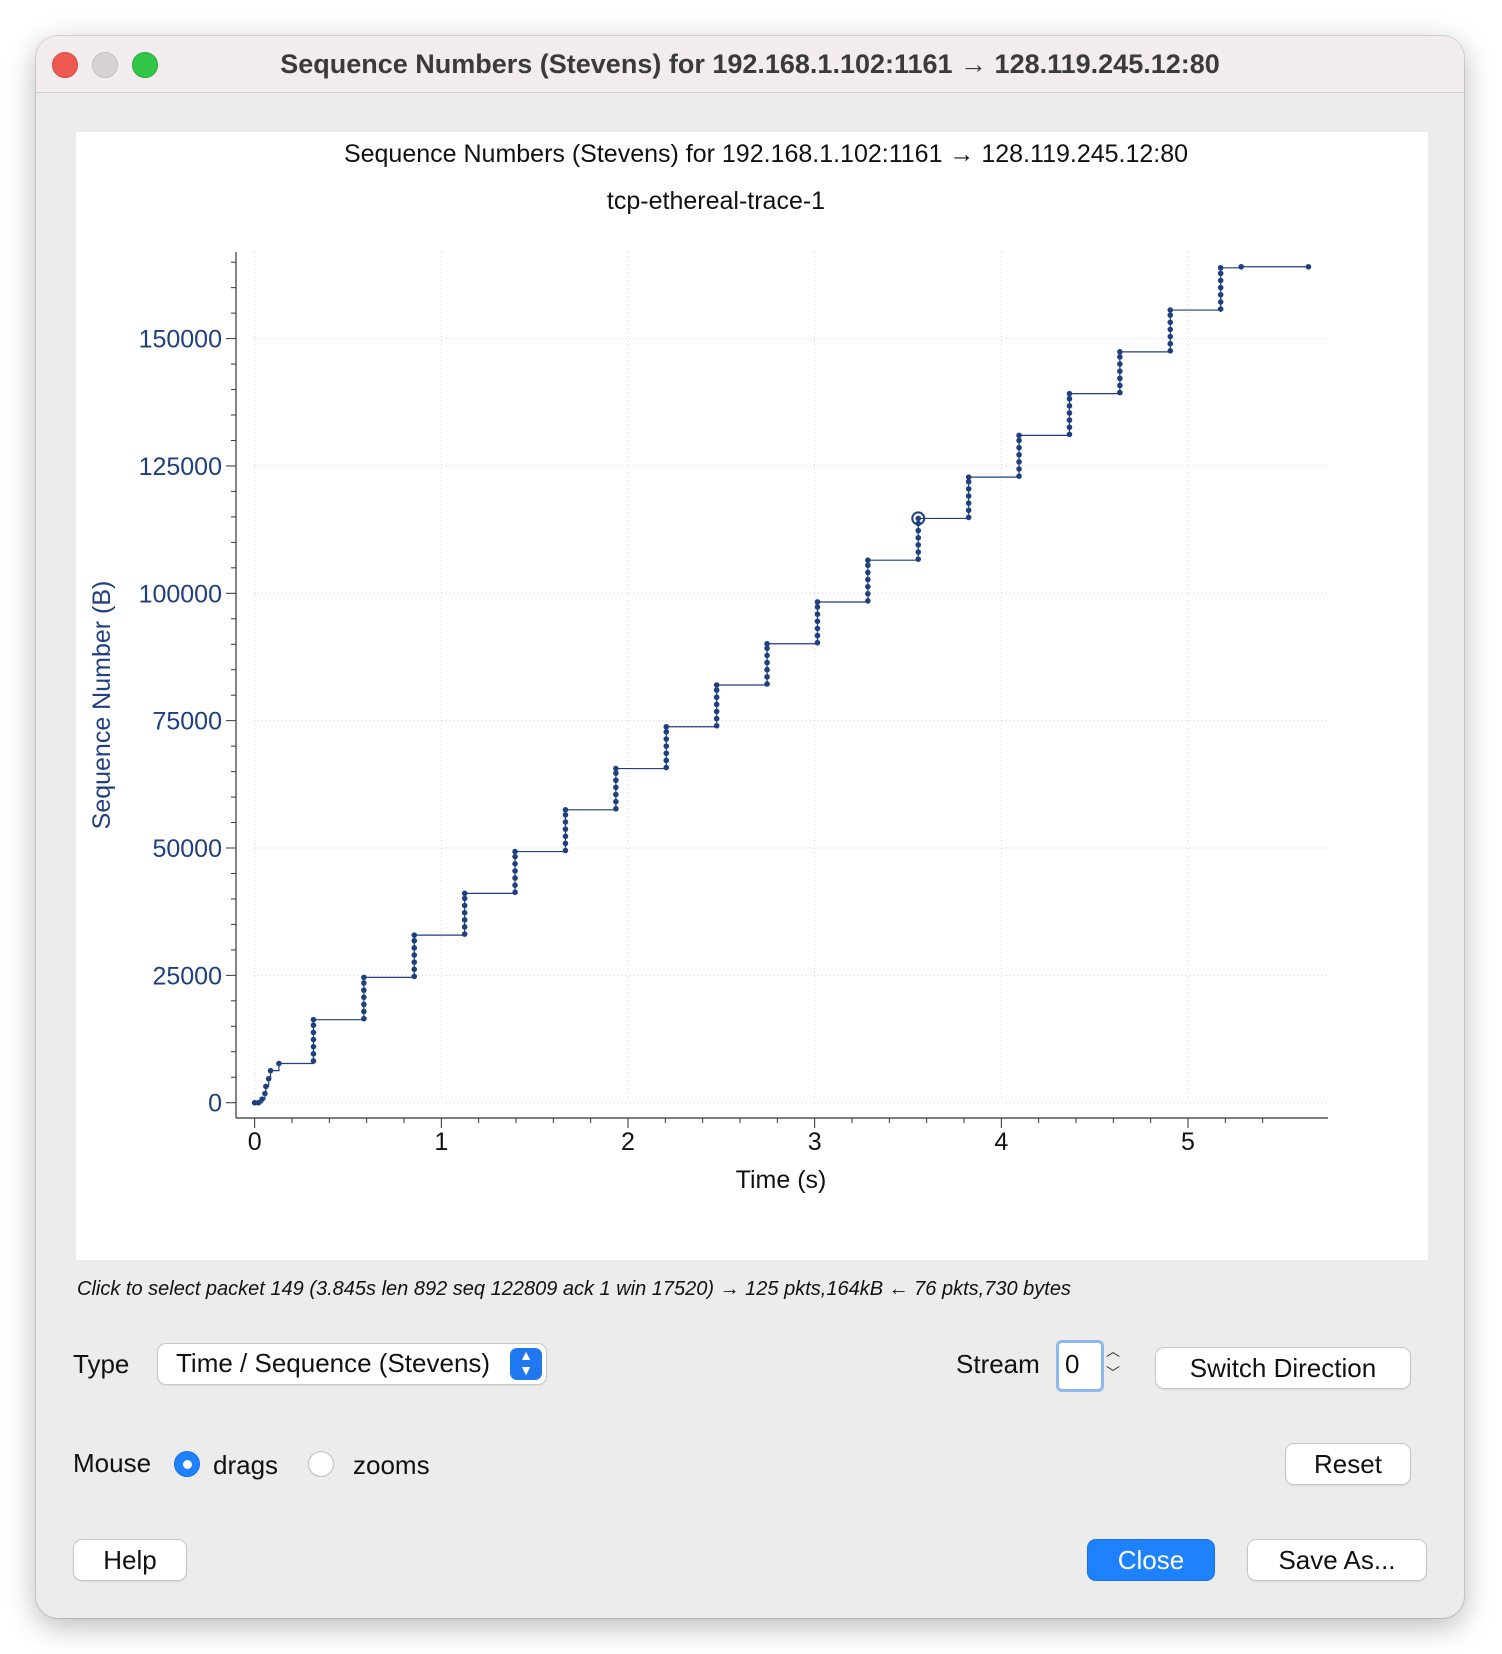 This screenshot has width=1502, height=1654. Describe the element at coordinates (1113, 1373) in the screenshot. I see `stepper-down-icon: ﹀` at that location.